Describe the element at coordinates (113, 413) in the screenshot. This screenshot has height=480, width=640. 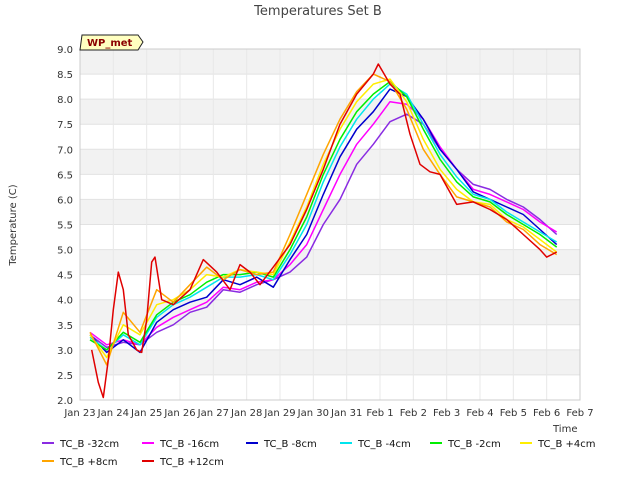
I see `x-tick-label: Jan 24` at that location.